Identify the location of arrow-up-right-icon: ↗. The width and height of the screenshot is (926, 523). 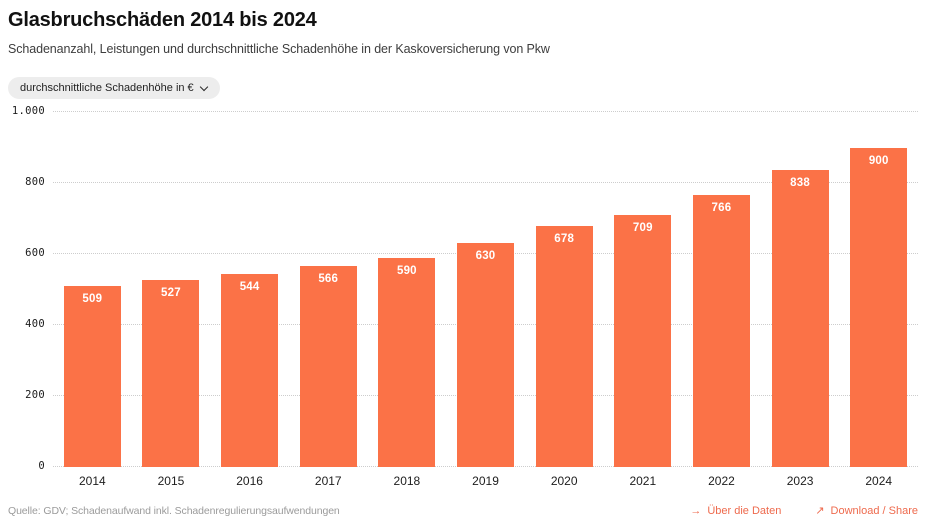
(820, 511).